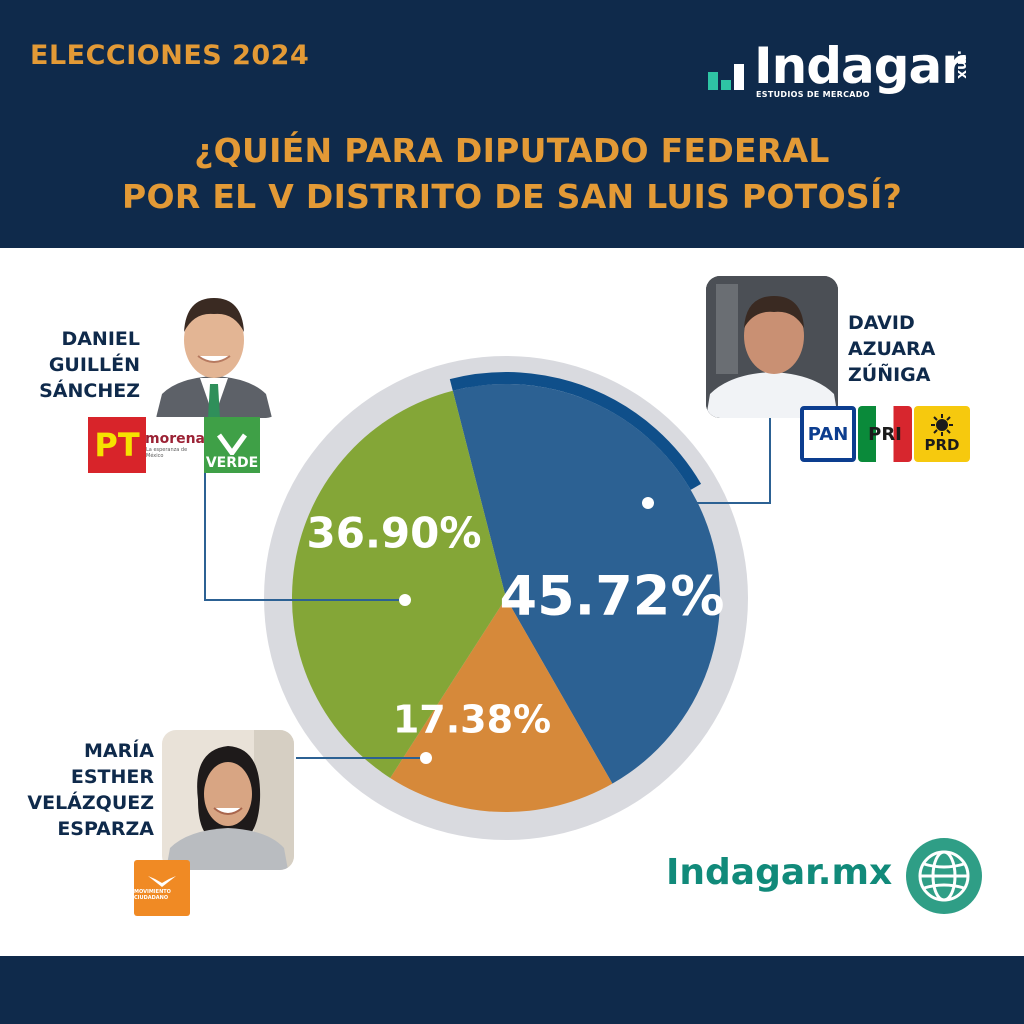  I want to click on pie-label-1: 45.72%, so click(612, 596).